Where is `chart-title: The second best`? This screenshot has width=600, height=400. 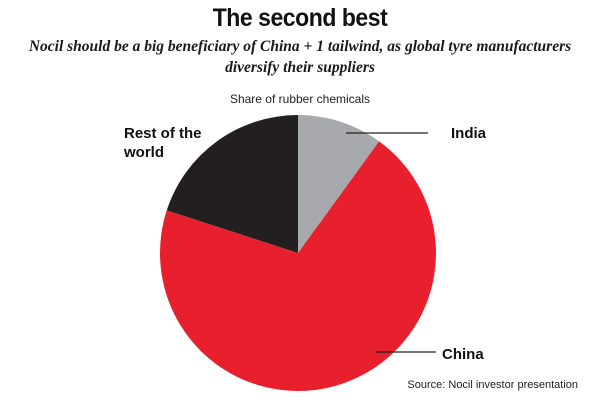 chart-title: The second best is located at coordinates (300, 18).